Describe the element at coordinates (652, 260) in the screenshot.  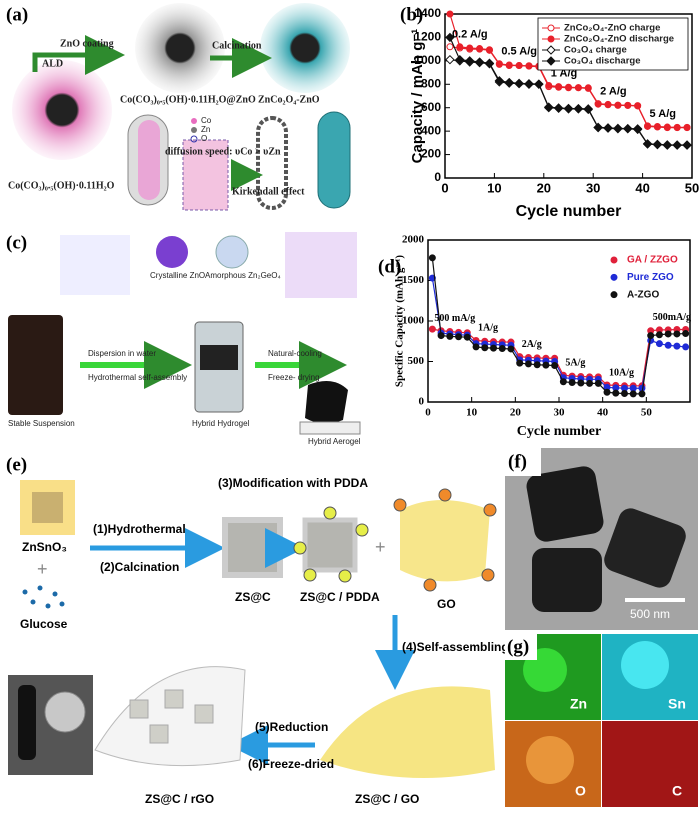
I see `legend-text: GA / ZZGO` at that location.